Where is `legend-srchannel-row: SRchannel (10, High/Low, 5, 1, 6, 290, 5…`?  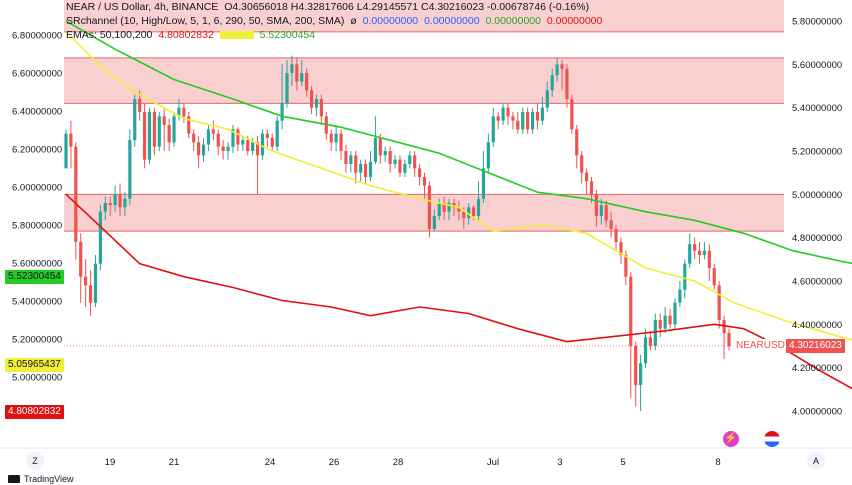
legend-srchannel-row: SRchannel (10, High/Low, 5, 1, 6, 290, 5… is located at coordinates (334, 21).